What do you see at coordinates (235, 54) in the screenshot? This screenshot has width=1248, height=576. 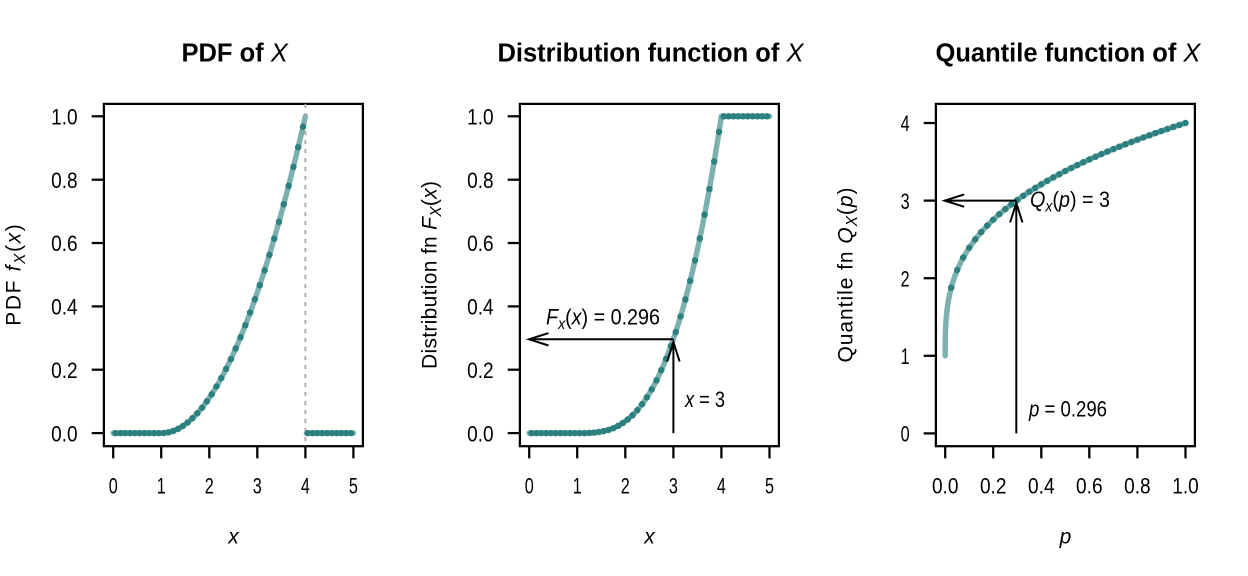 I see `svg-text: PDF of X` at bounding box center [235, 54].